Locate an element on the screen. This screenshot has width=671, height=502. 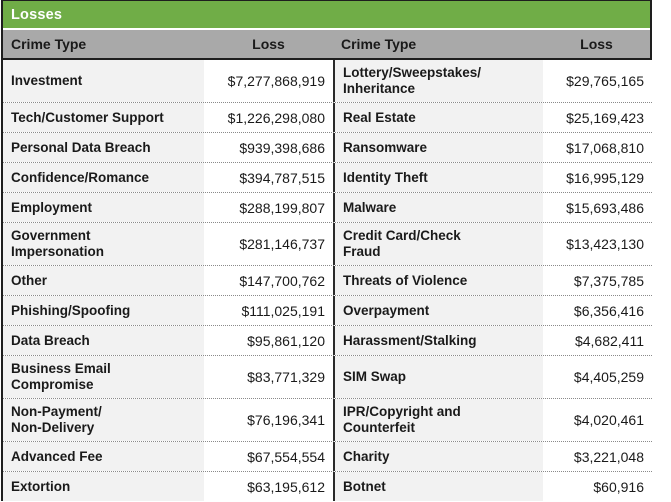
loss-cell: $7,375,785 is located at coordinates (597, 280).